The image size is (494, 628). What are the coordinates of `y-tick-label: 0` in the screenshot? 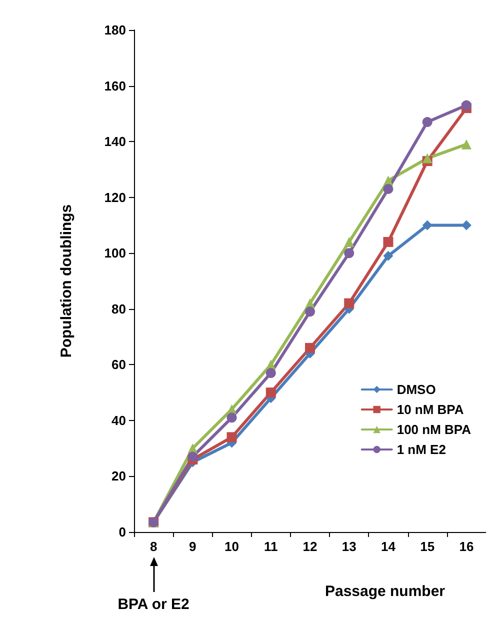 It's located at (122, 532).